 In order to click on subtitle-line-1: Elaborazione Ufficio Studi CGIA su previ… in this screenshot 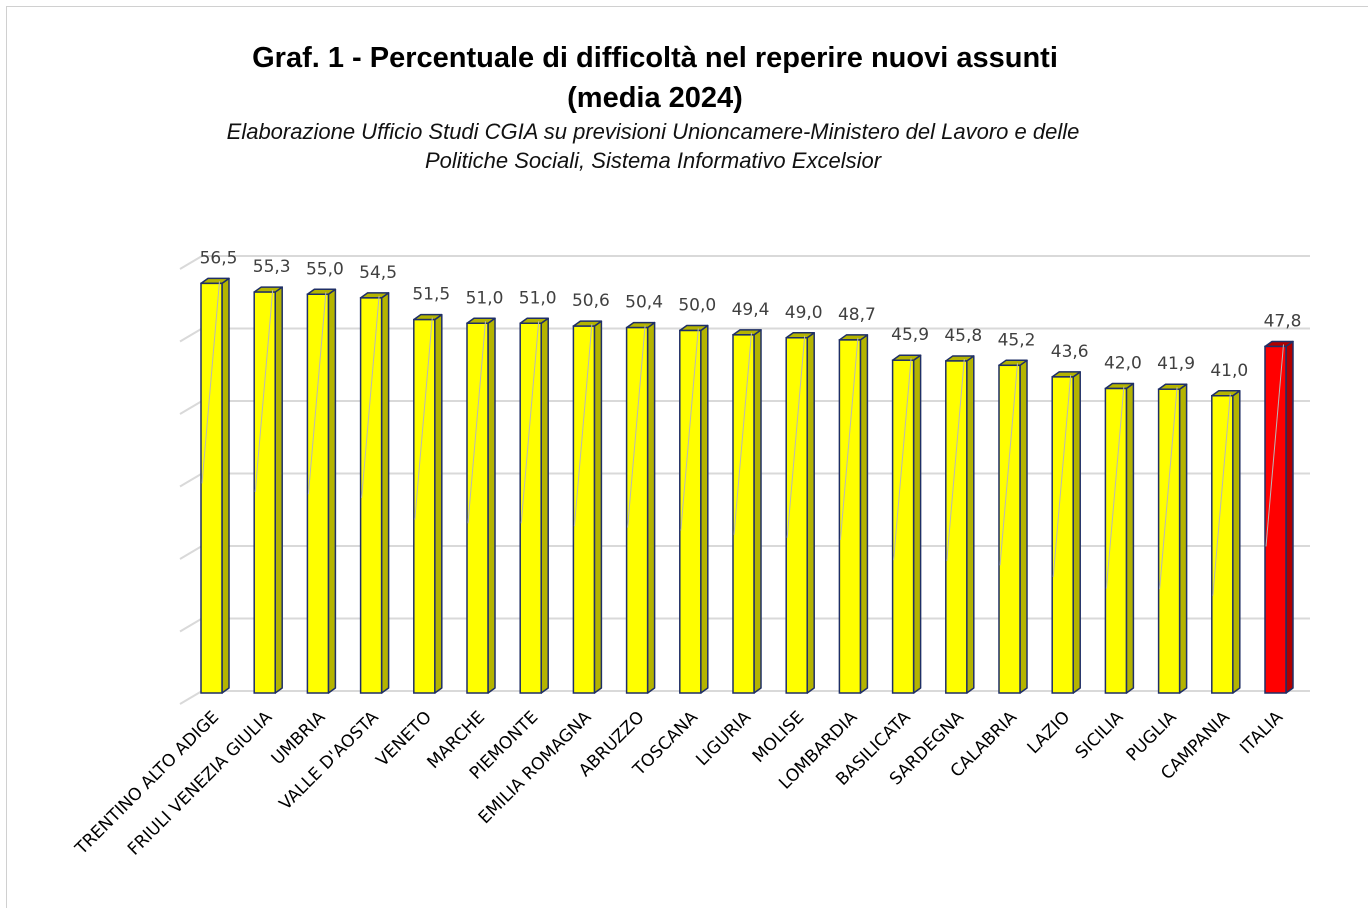, I will do `click(653, 131)`.